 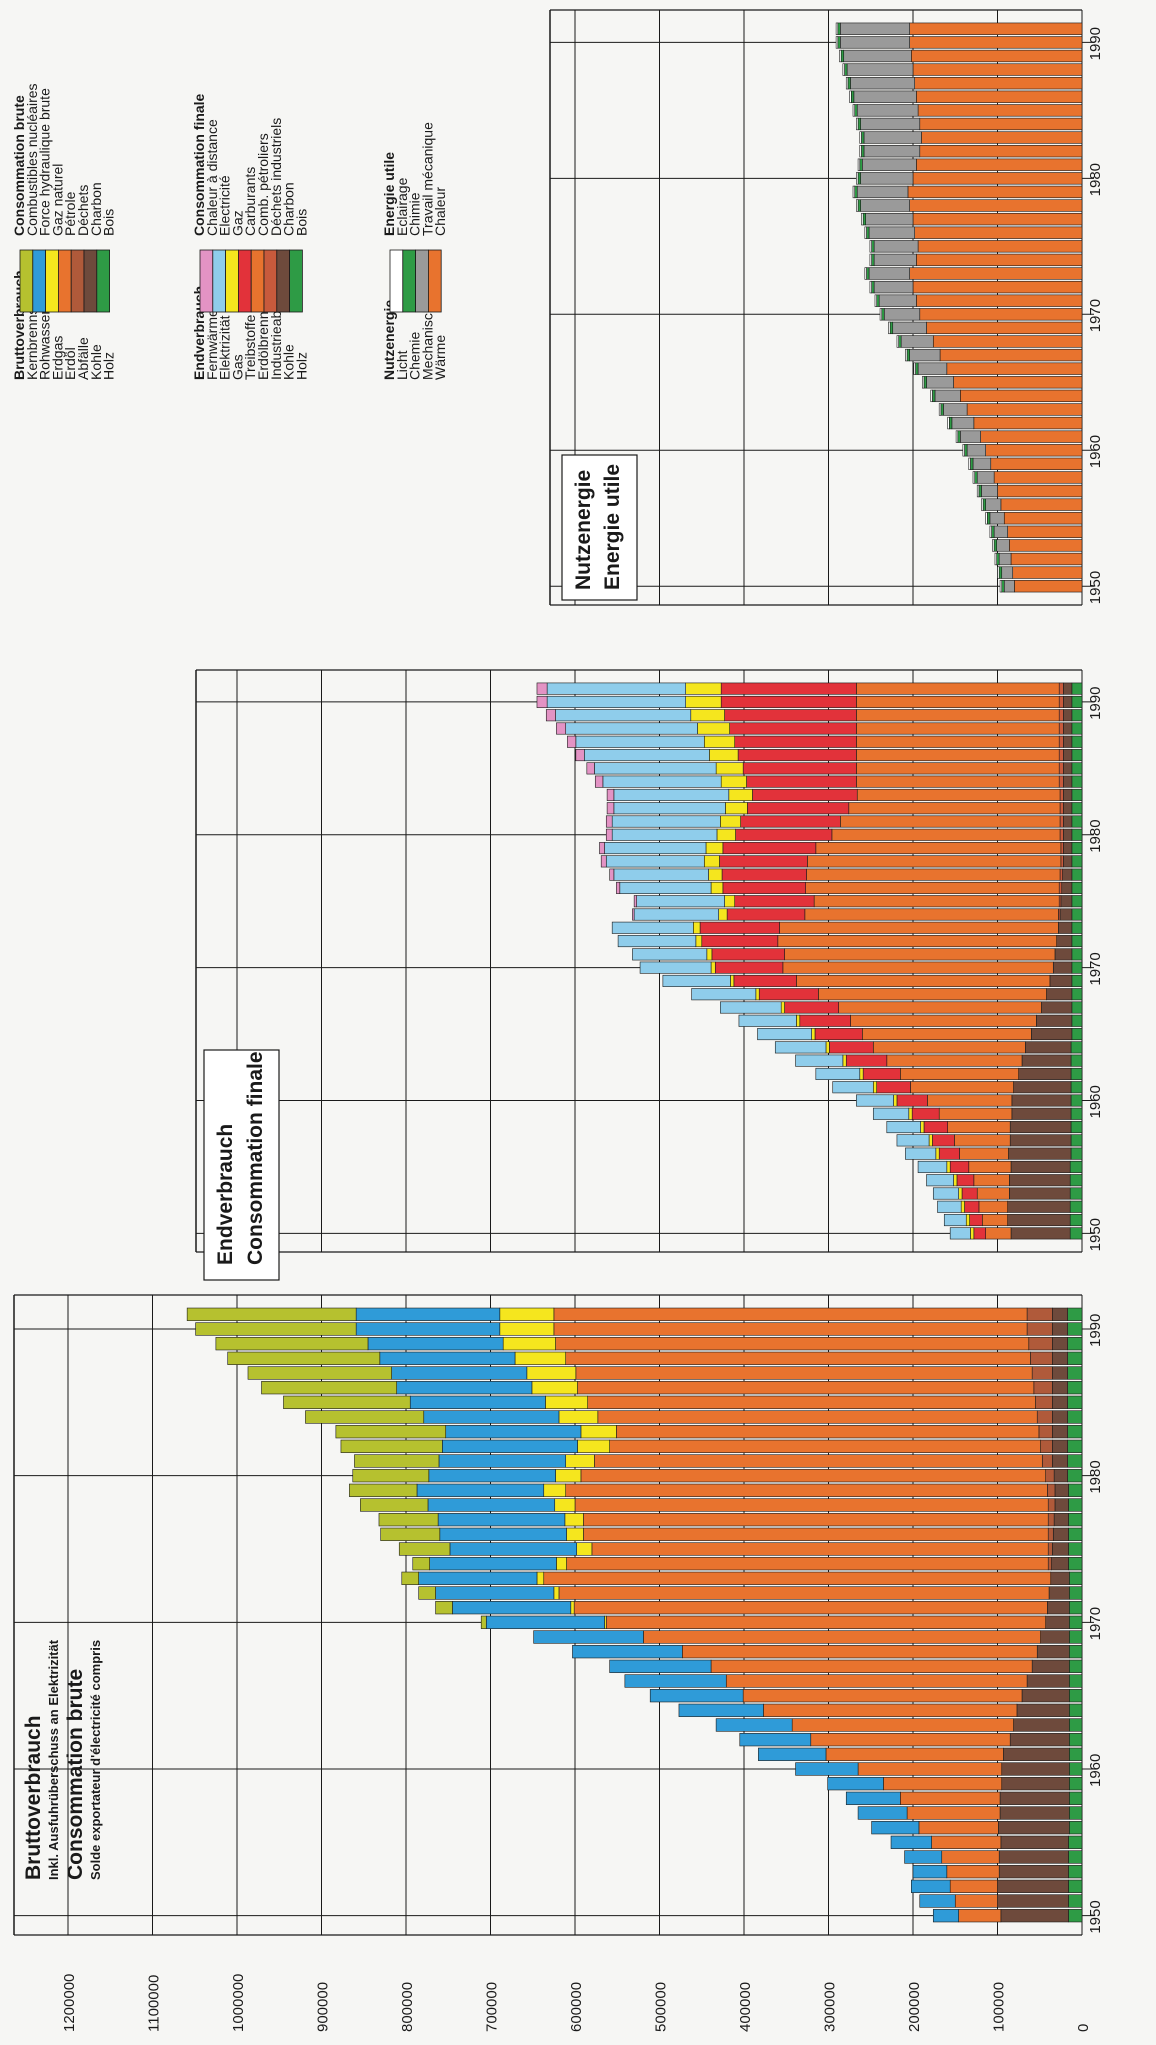 What do you see at coordinates (225, 1194) in the screenshot?
I see `final-title-de: Endverbrauch` at bounding box center [225, 1194].